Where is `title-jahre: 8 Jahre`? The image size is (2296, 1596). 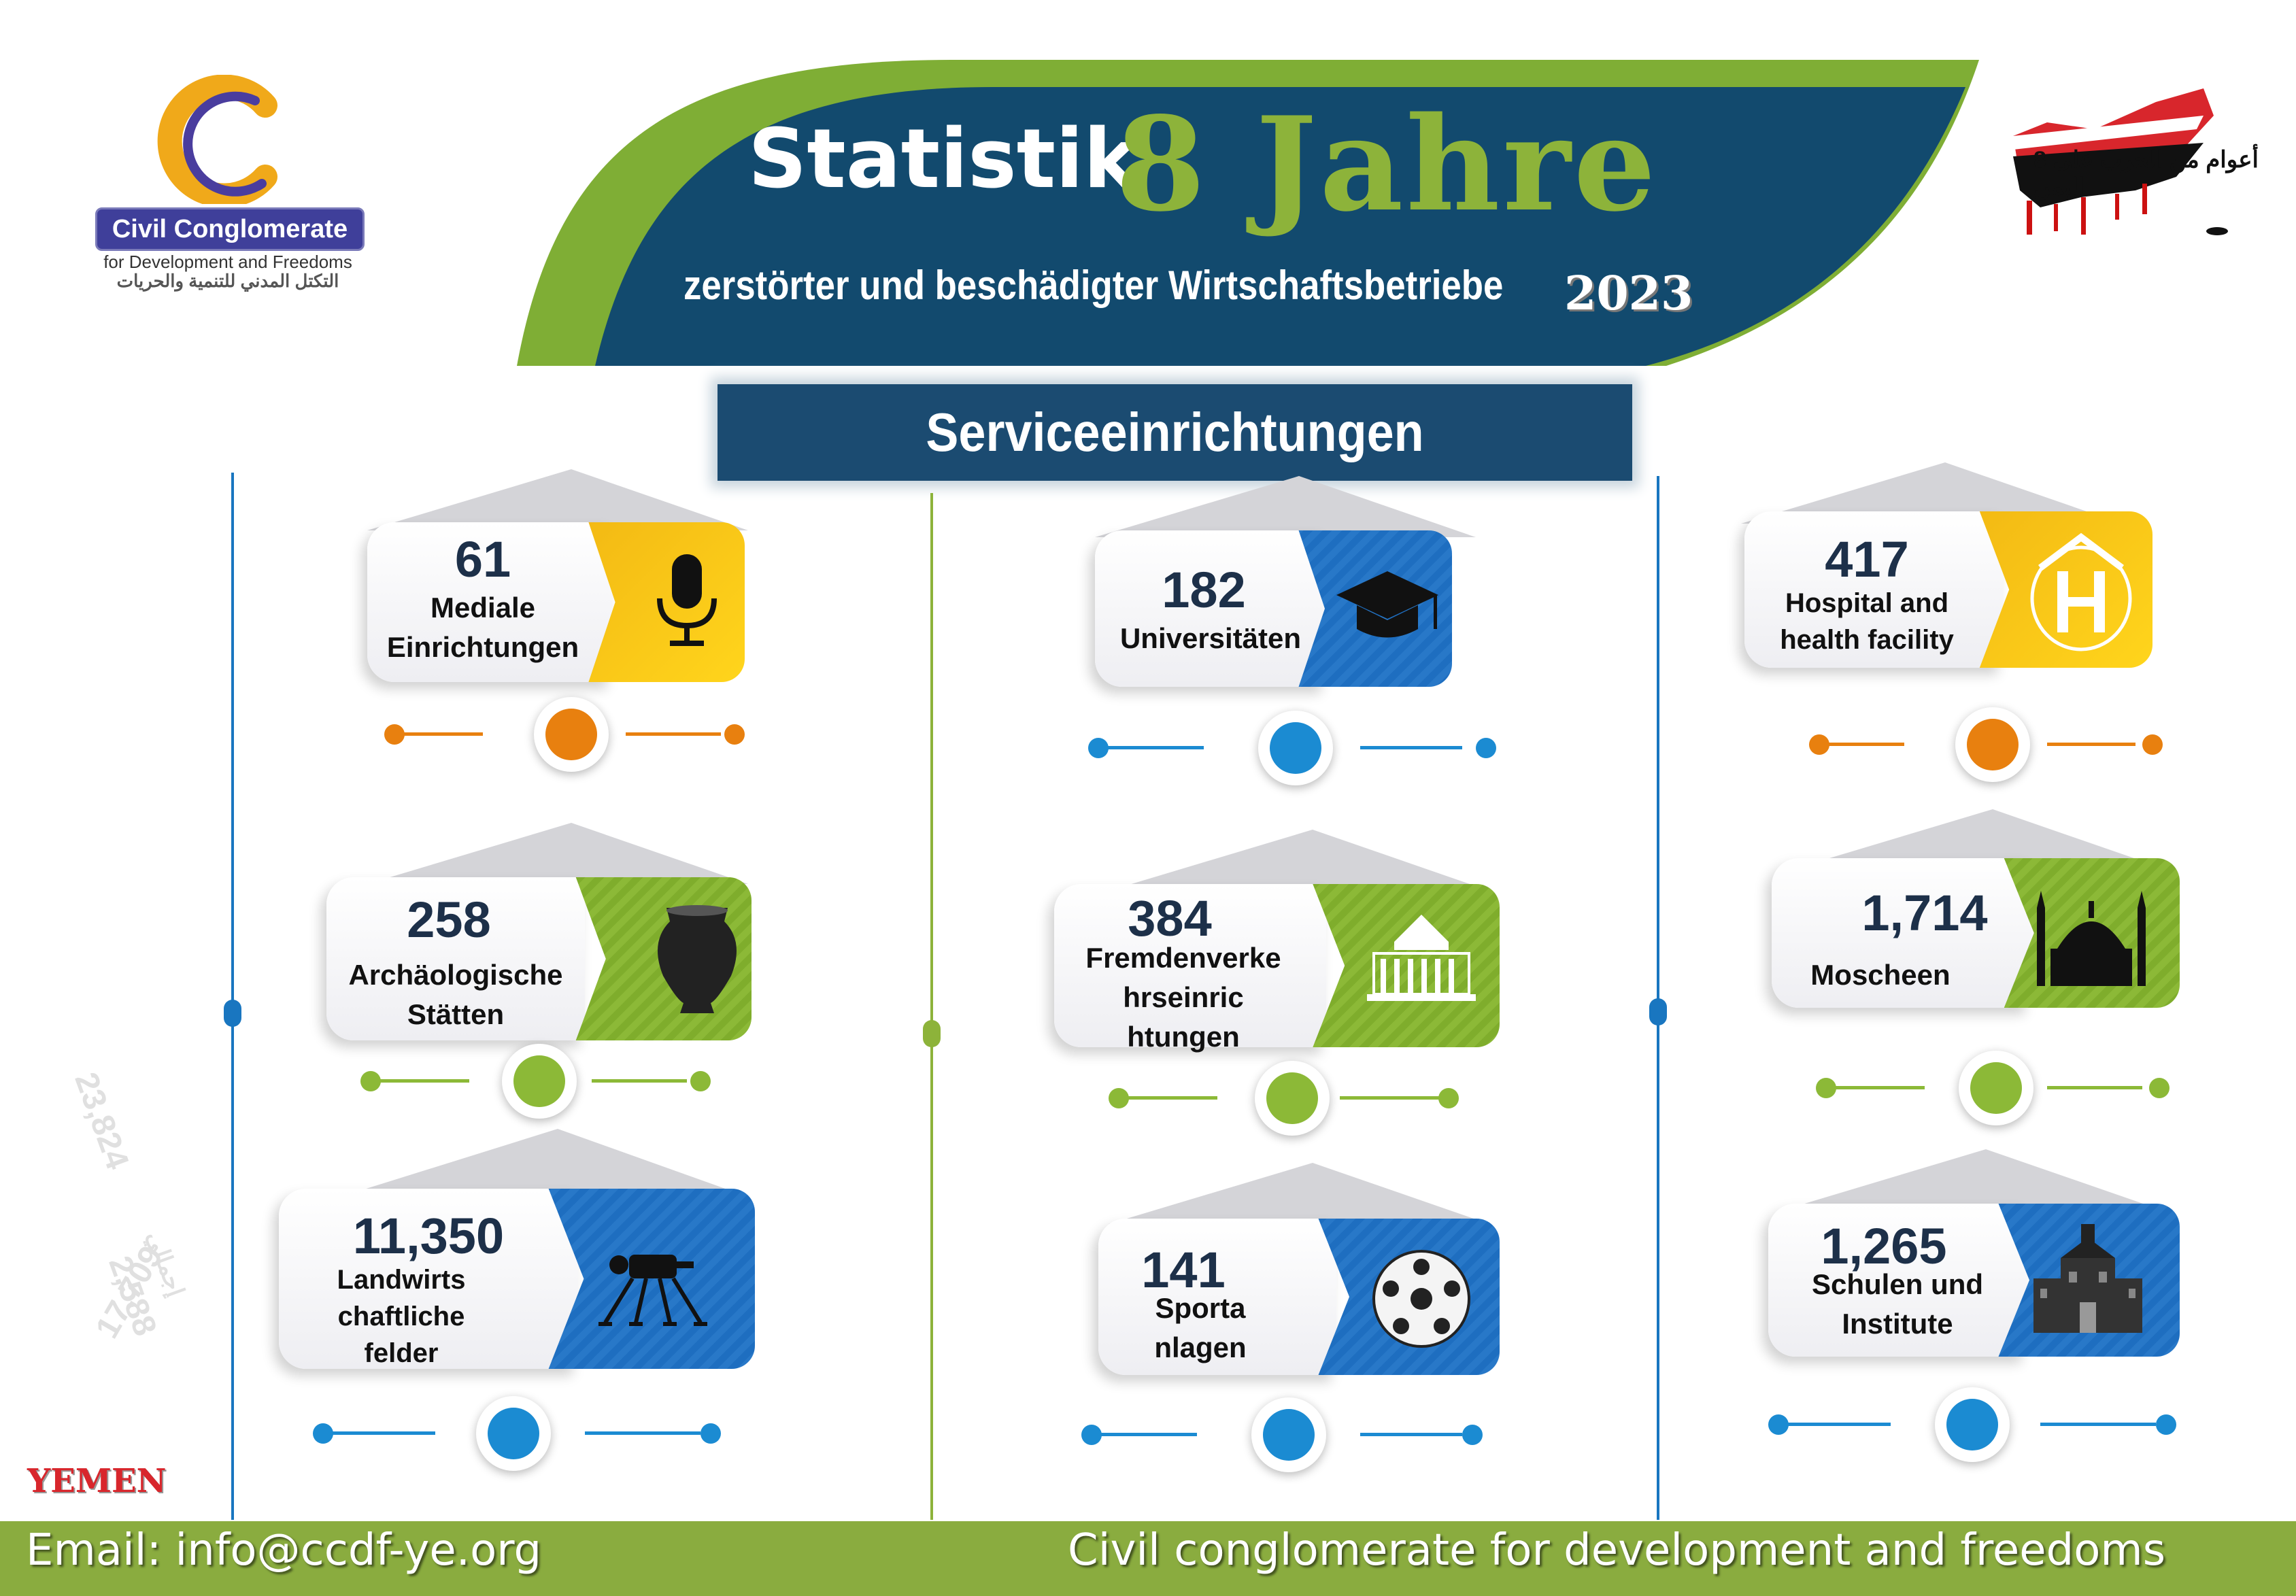 title-jahre: 8 Jahre is located at coordinates (1387, 164).